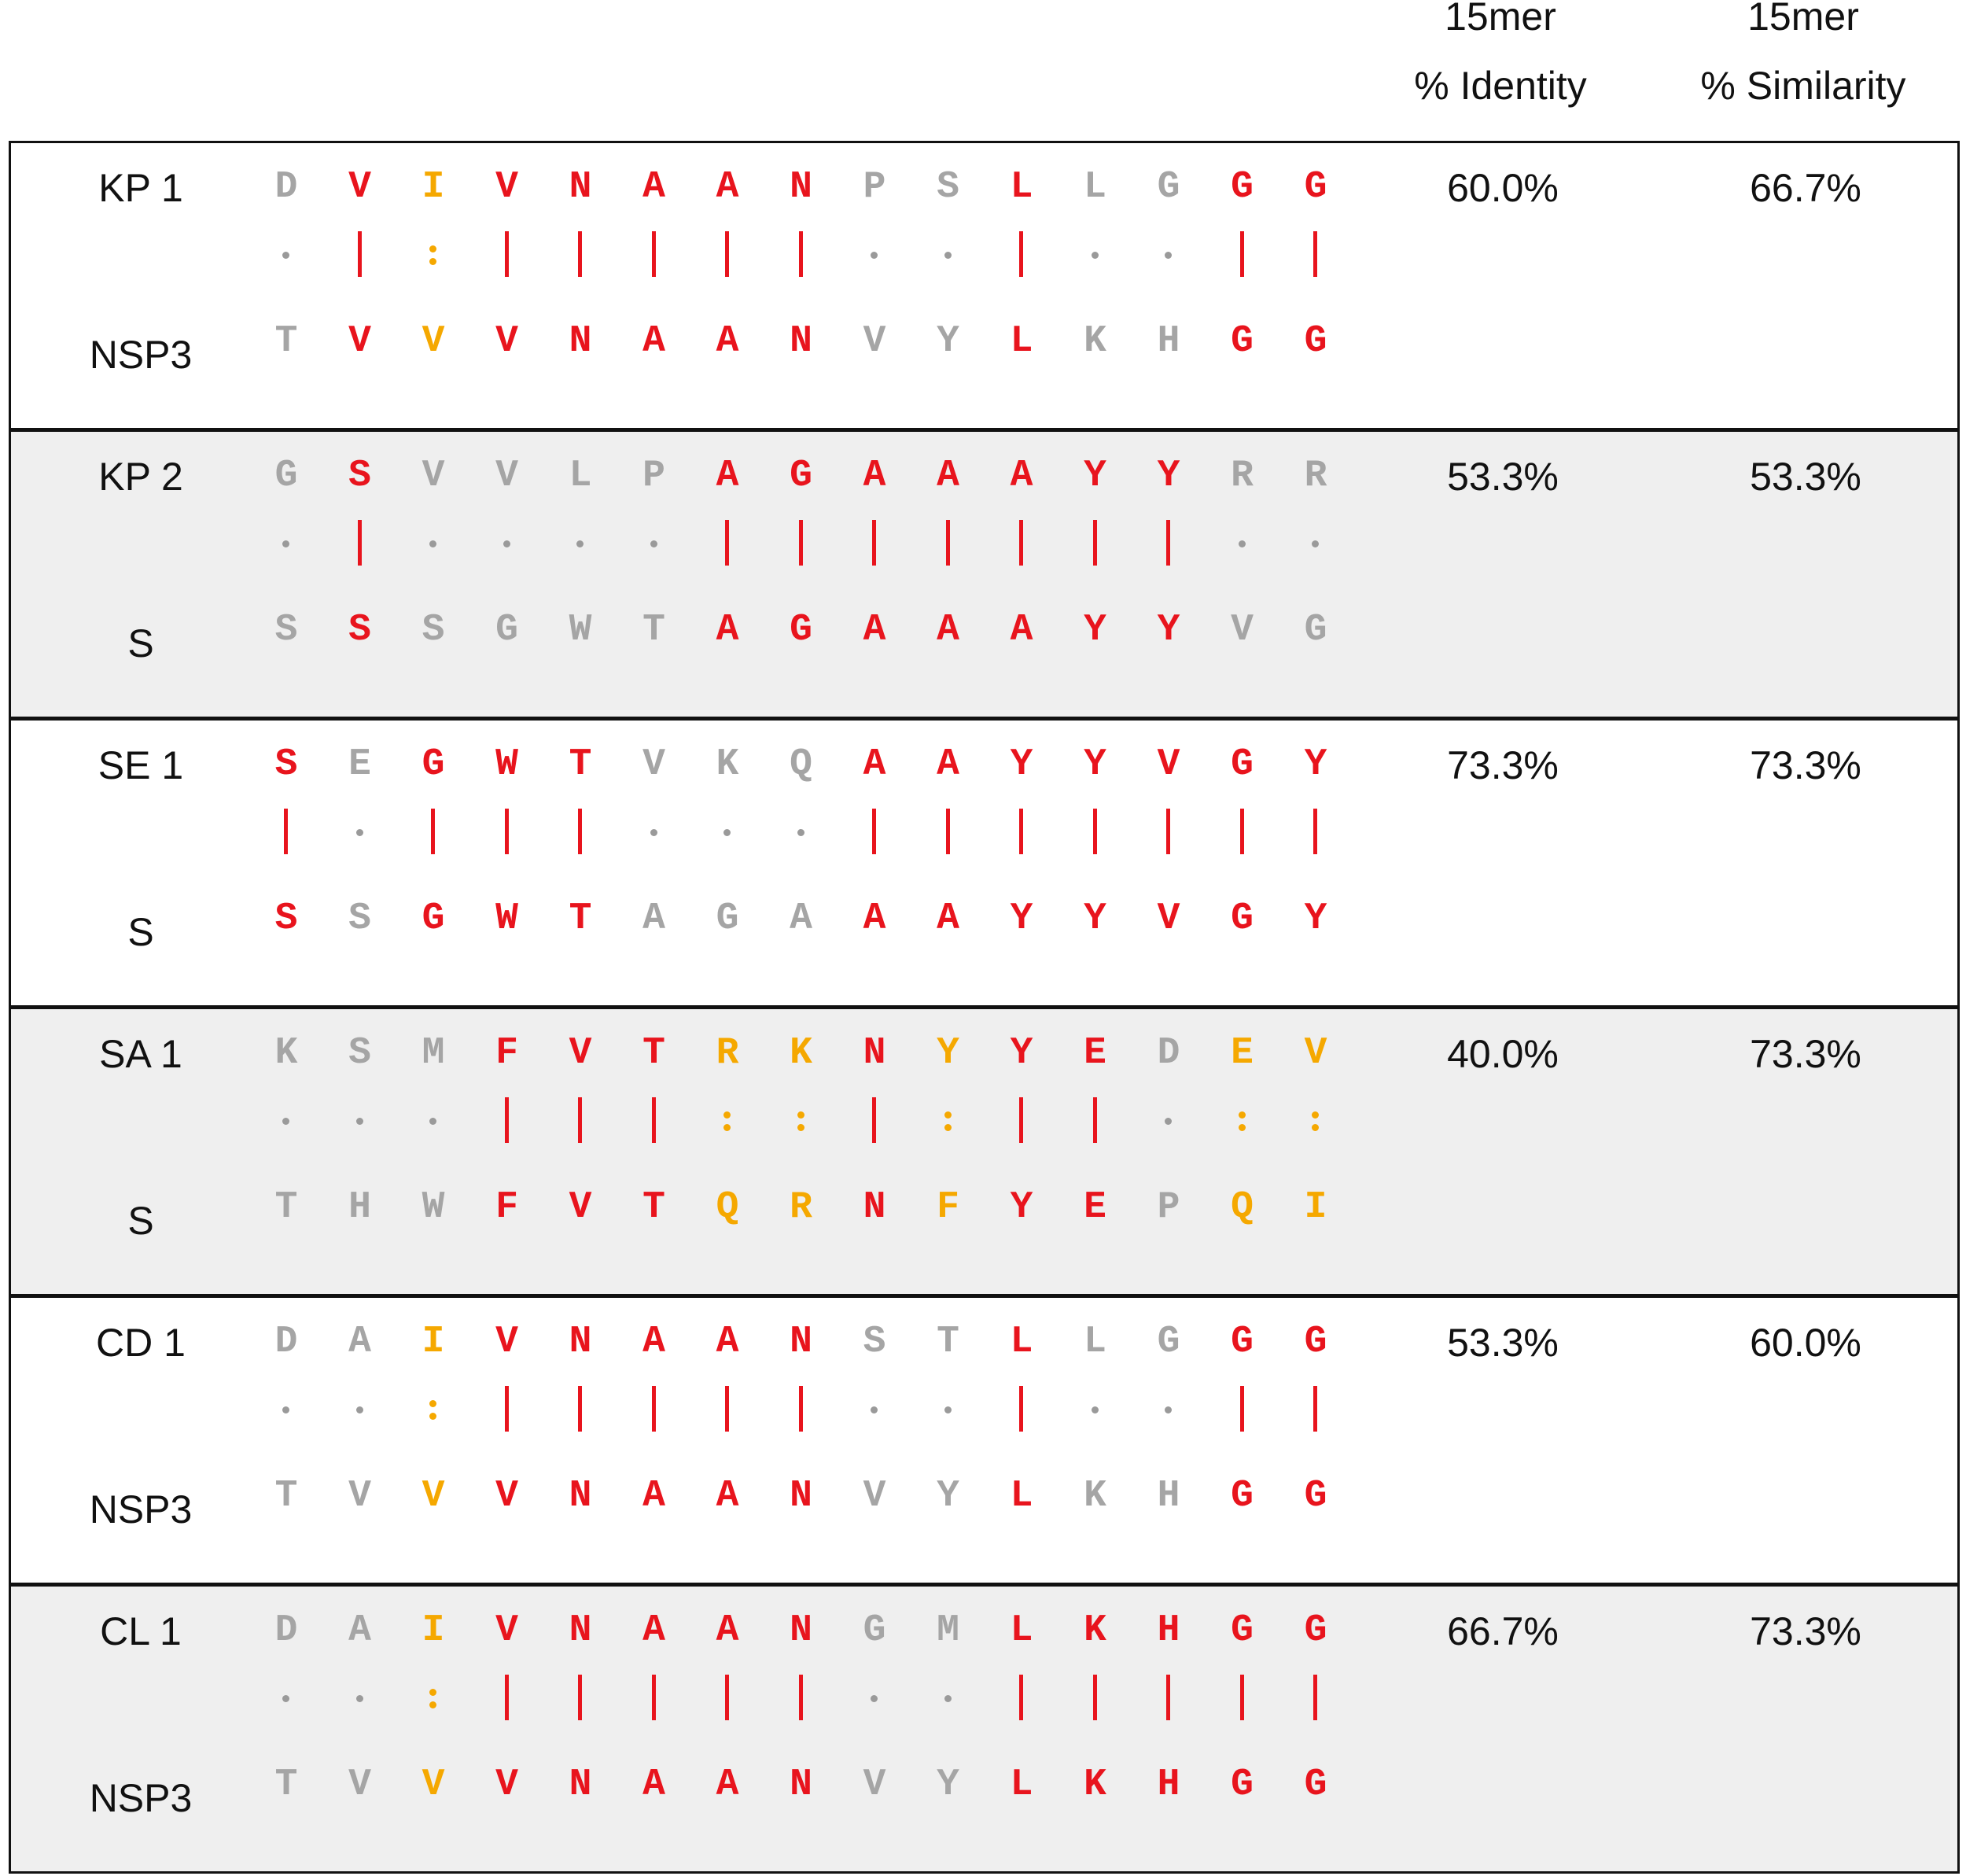  What do you see at coordinates (801, 1785) in the screenshot?
I see `residue-bottom: N` at bounding box center [801, 1785].